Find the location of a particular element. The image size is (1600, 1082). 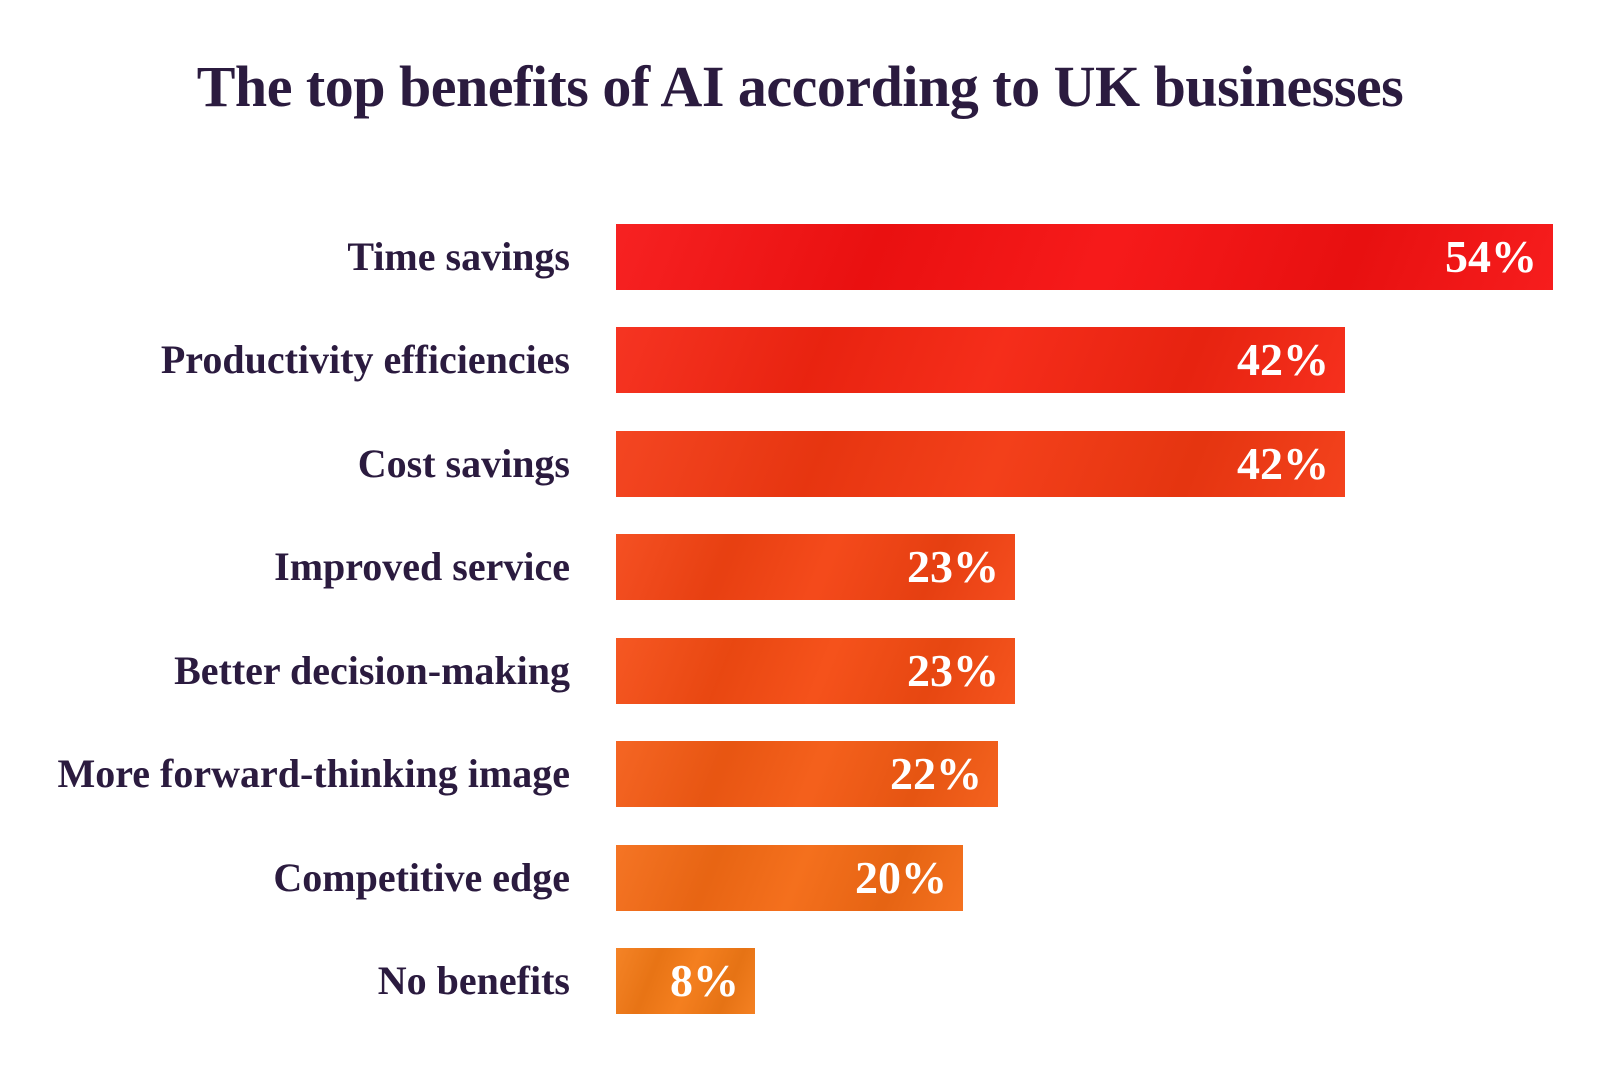

bar-track: 20% is located at coordinates (1108, 877).